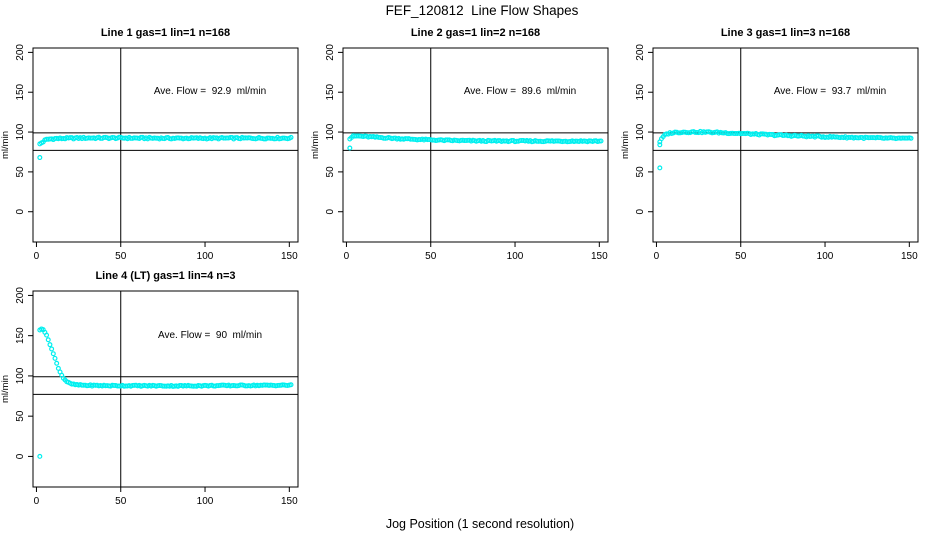  I want to click on panel2-title: Line 2 gas=1 lin=2 n=168, so click(475, 33).